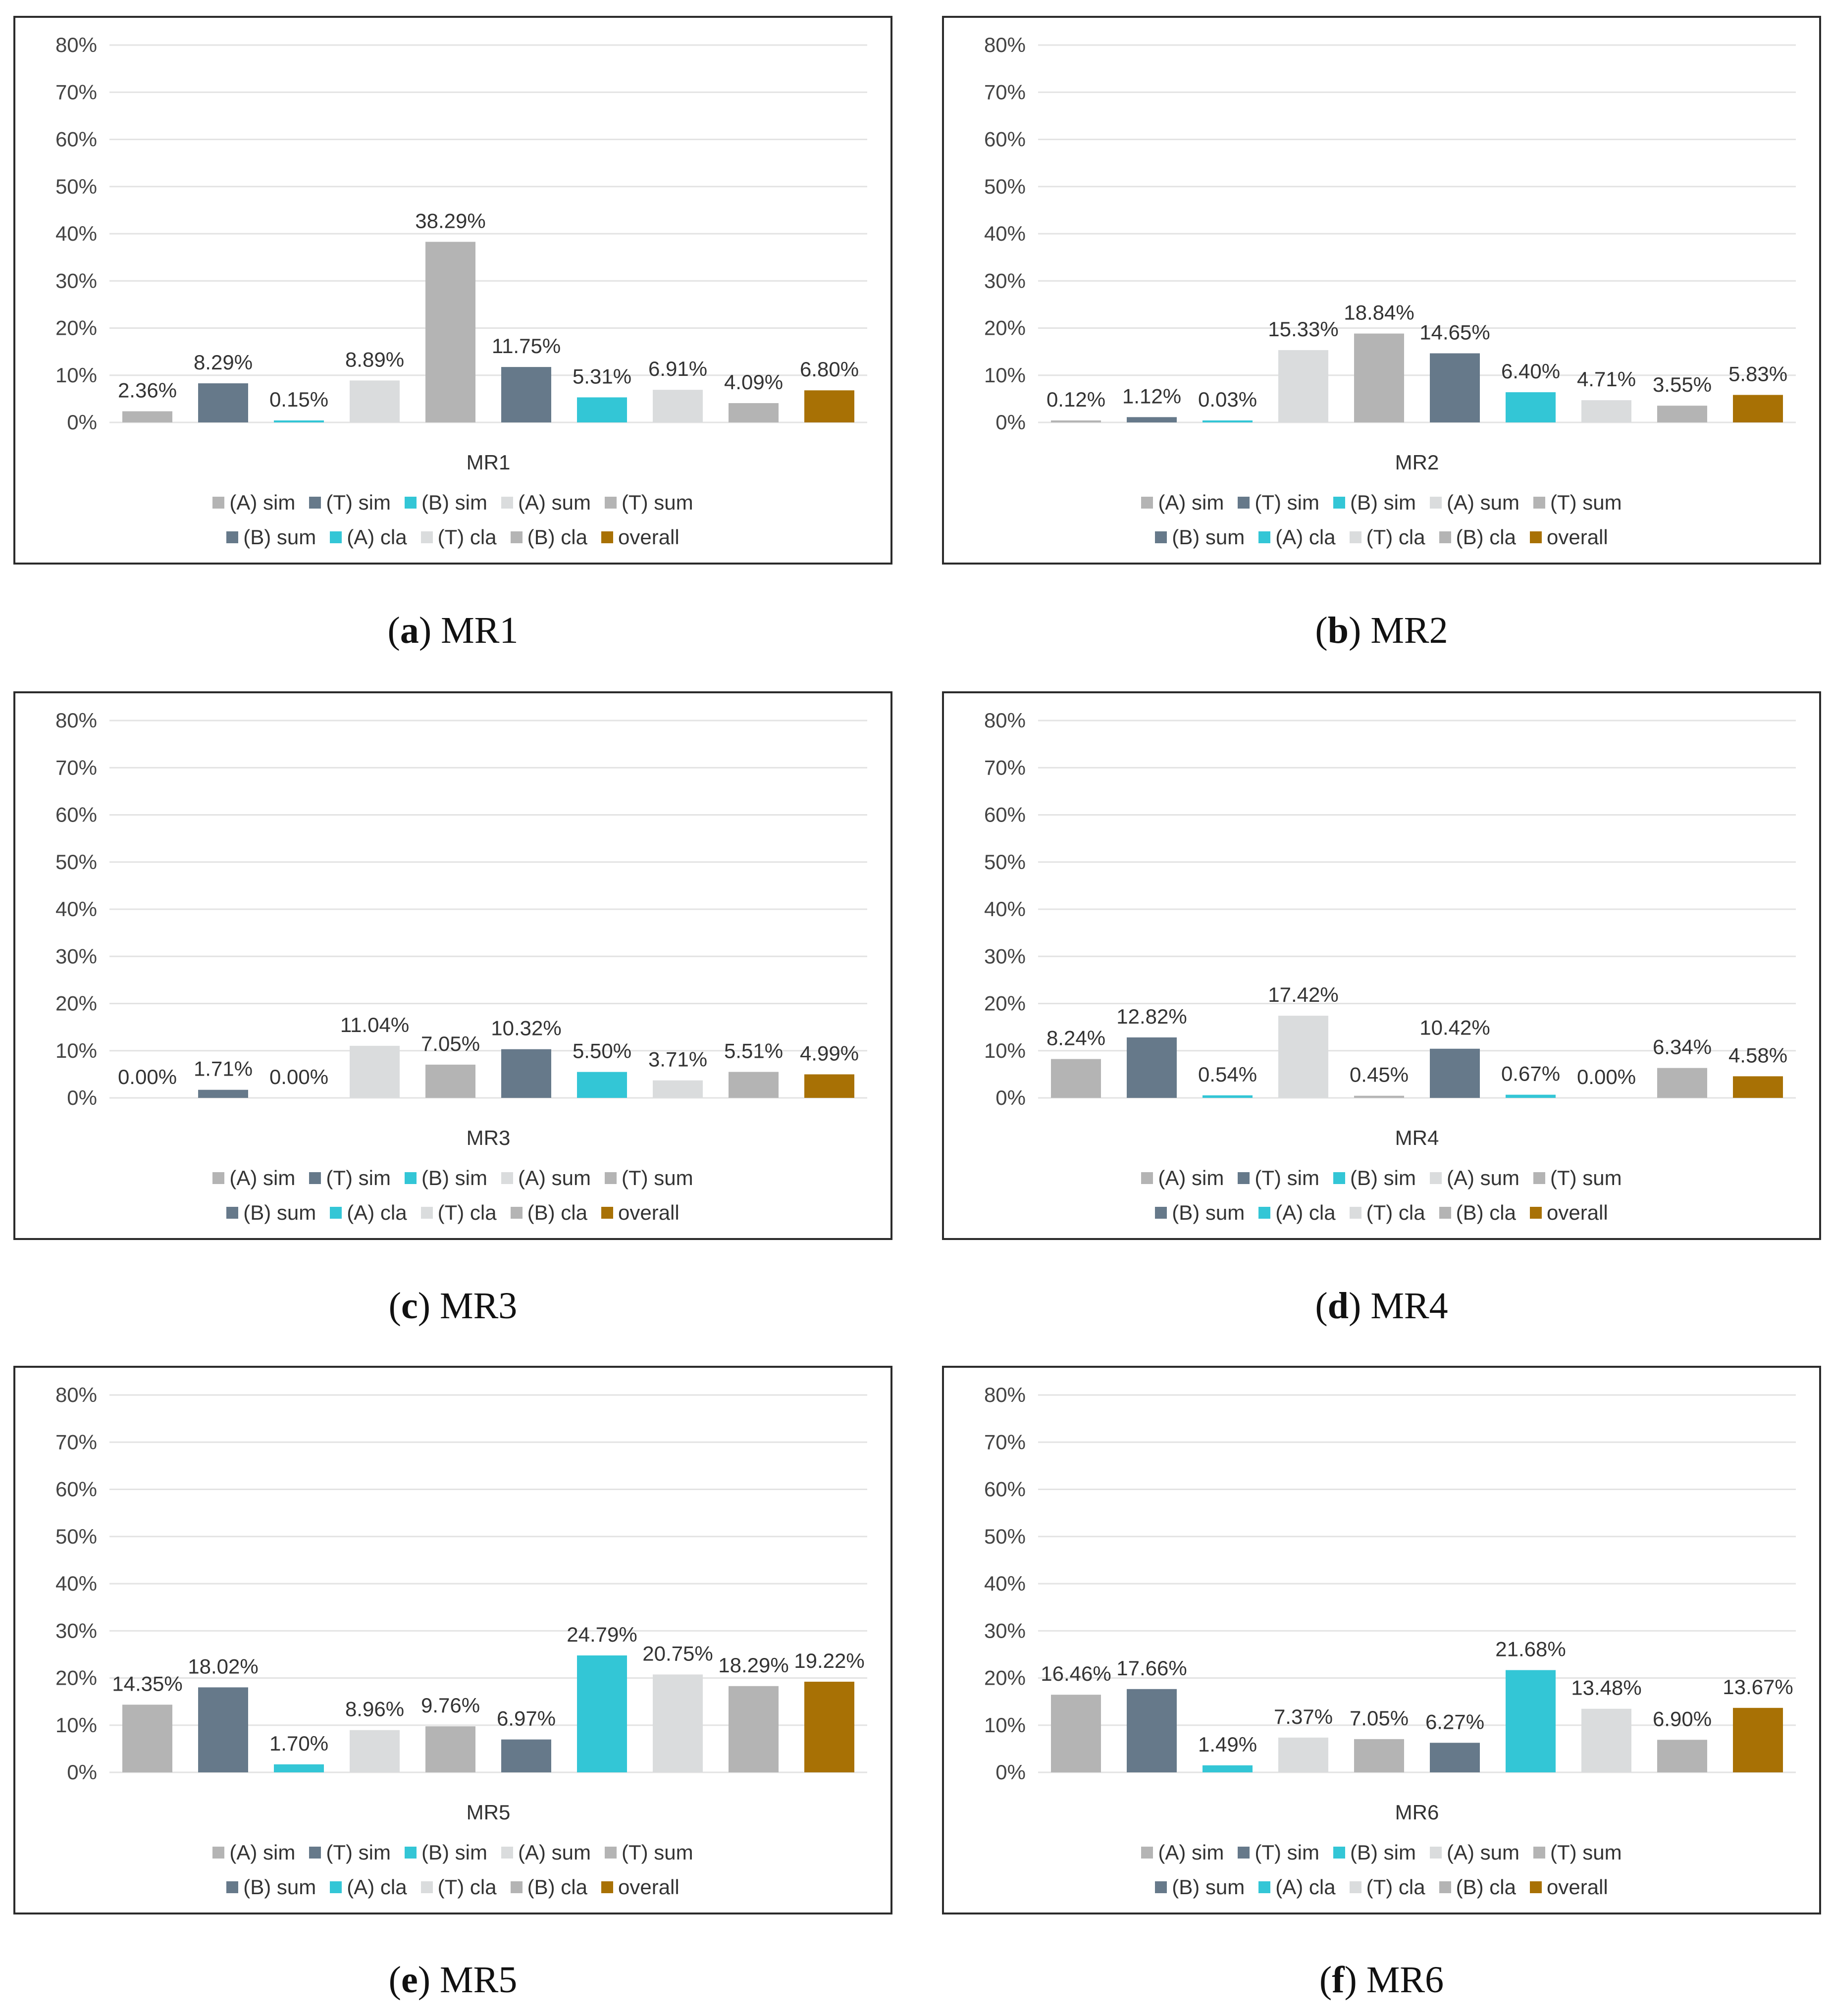  What do you see at coordinates (1228, 1768) in the screenshot?
I see `bar-b-sim` at bounding box center [1228, 1768].